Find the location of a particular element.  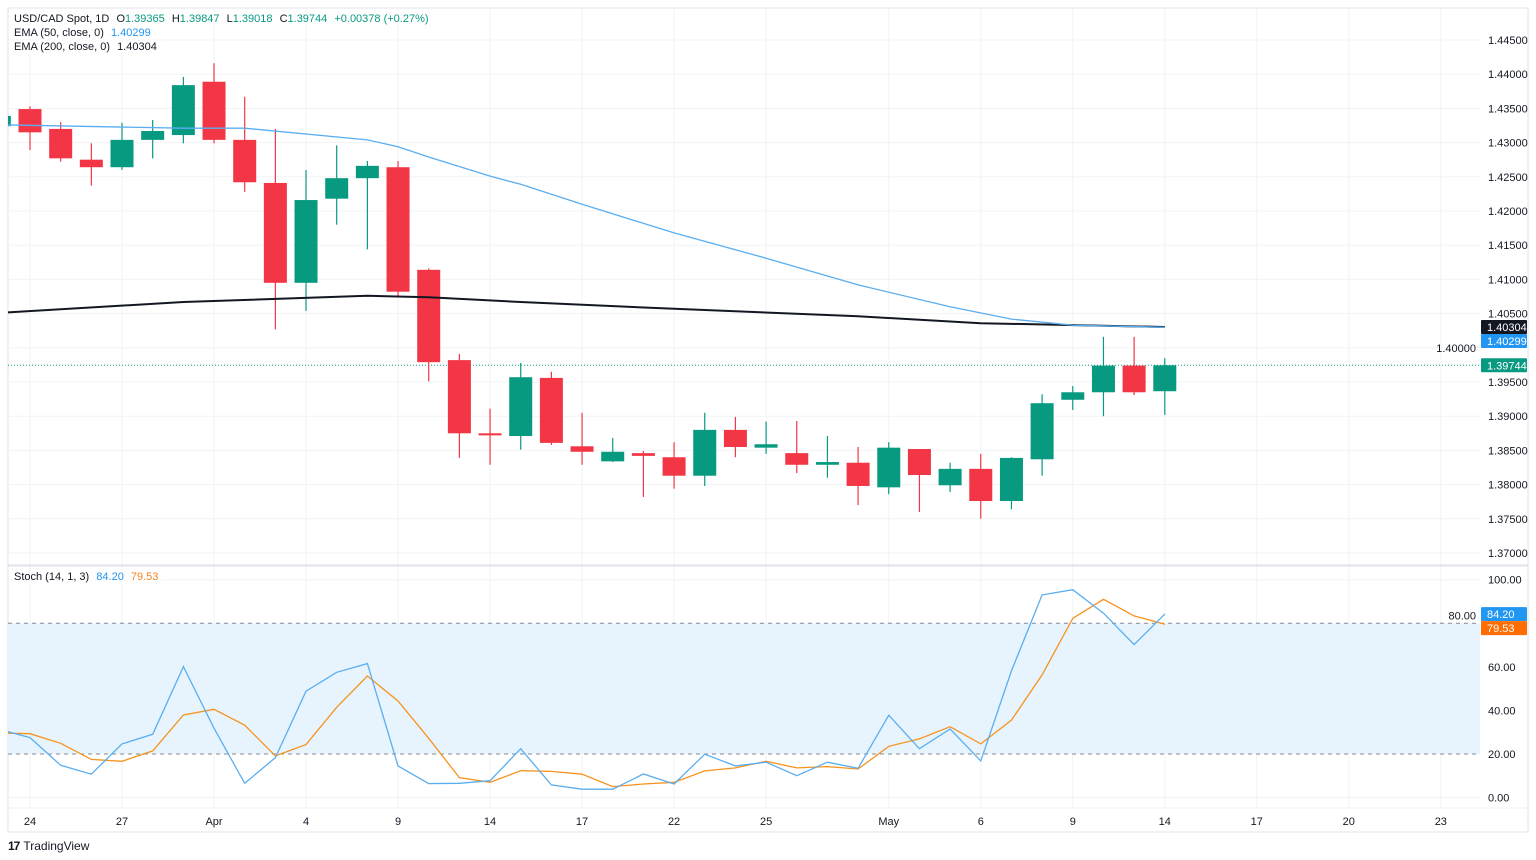

stoch-legend: Stoch (14, 1, 3) 84.20 79.53 is located at coordinates (88, 577).